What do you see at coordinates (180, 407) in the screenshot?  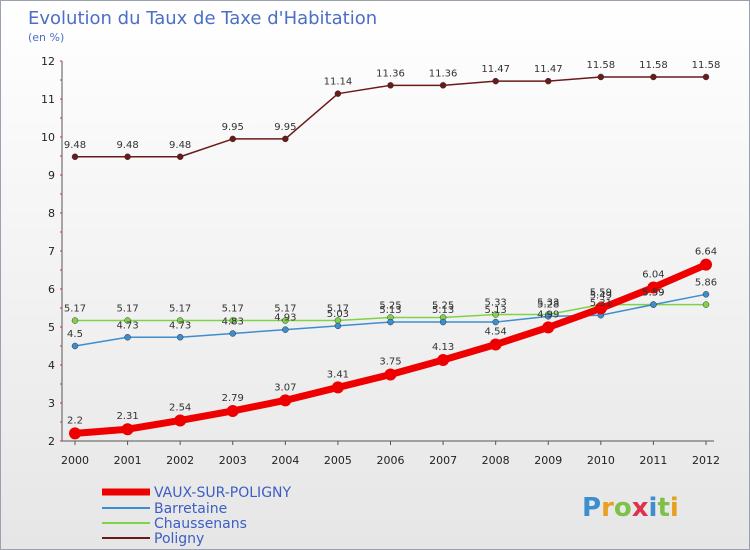 I see `data-label-vaux-sur-poligny: 2.54` at bounding box center [180, 407].